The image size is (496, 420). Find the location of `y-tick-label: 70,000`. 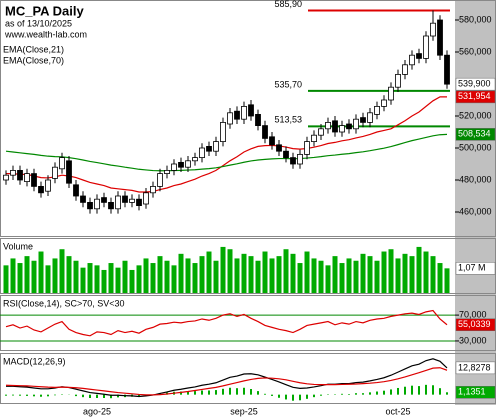

y-tick-label: 70,000 is located at coordinates (473, 314).